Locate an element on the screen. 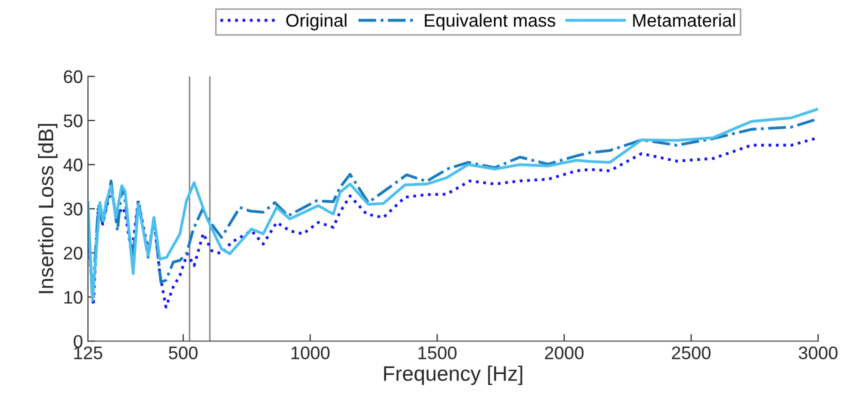  legend-label: Equivalent mass is located at coordinates (490, 22).